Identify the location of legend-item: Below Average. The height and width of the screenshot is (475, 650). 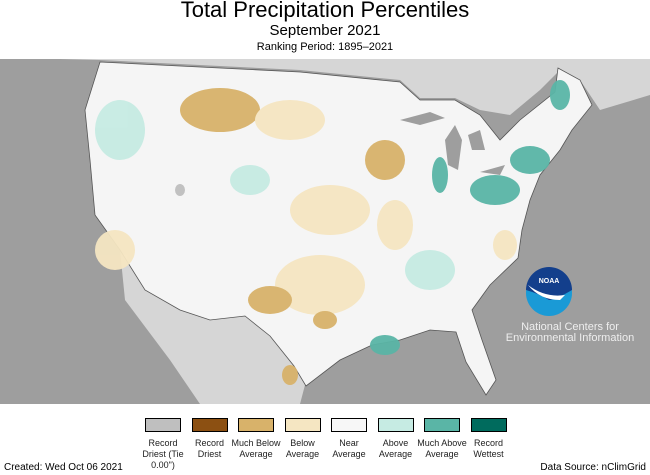
(303, 439).